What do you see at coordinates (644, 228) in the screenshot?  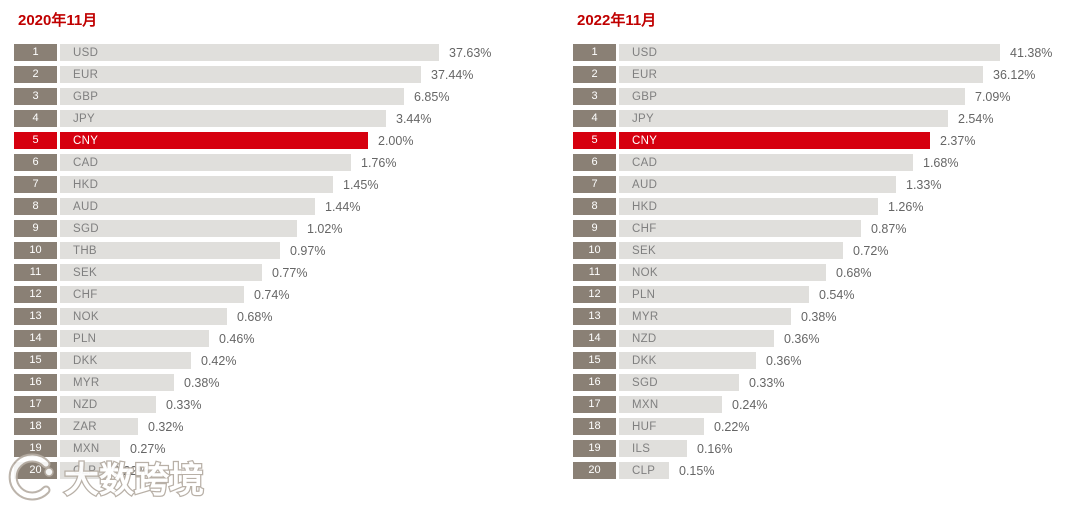 I see `currency-code-label: CHF` at bounding box center [644, 228].